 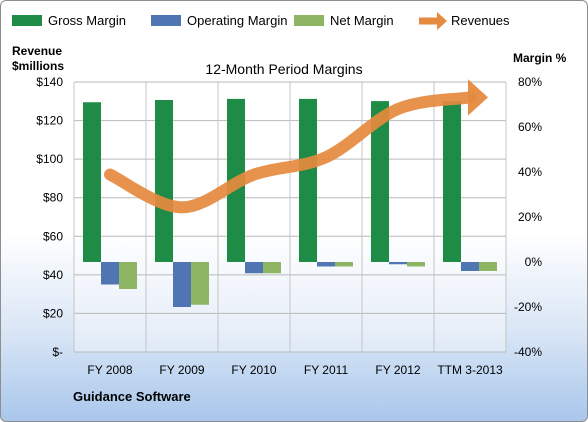 I want to click on left-axis-label-line2: $millions, so click(x=38, y=66).